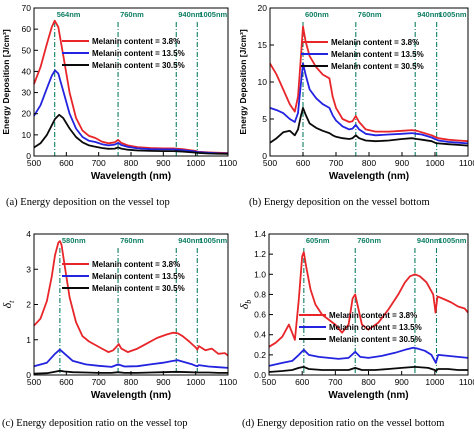  I want to click on y-tick-label: 15, so click(263, 45).